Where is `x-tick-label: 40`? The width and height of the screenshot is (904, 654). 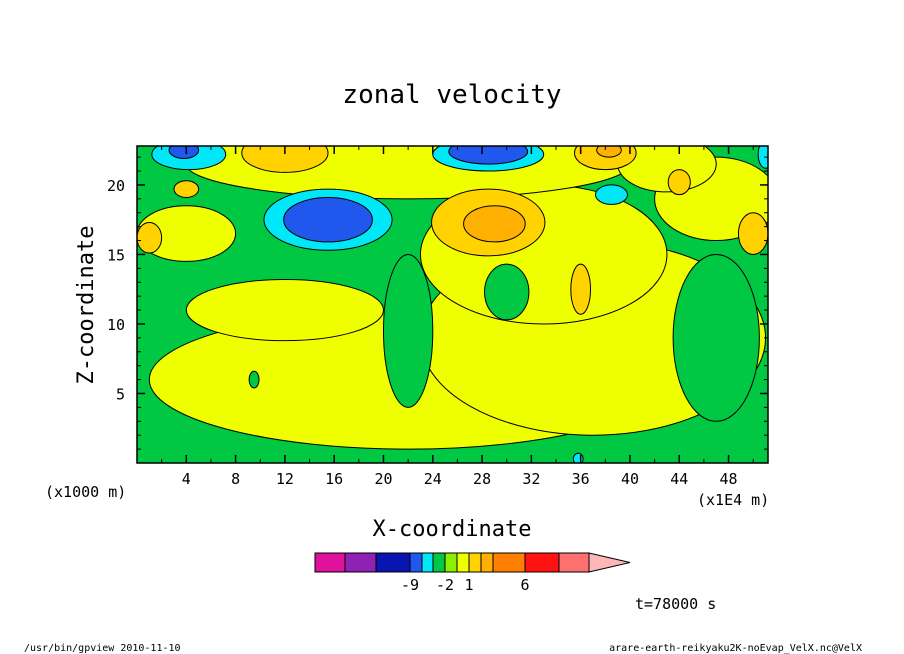
x-tick-label: 40 is located at coordinates (630, 479).